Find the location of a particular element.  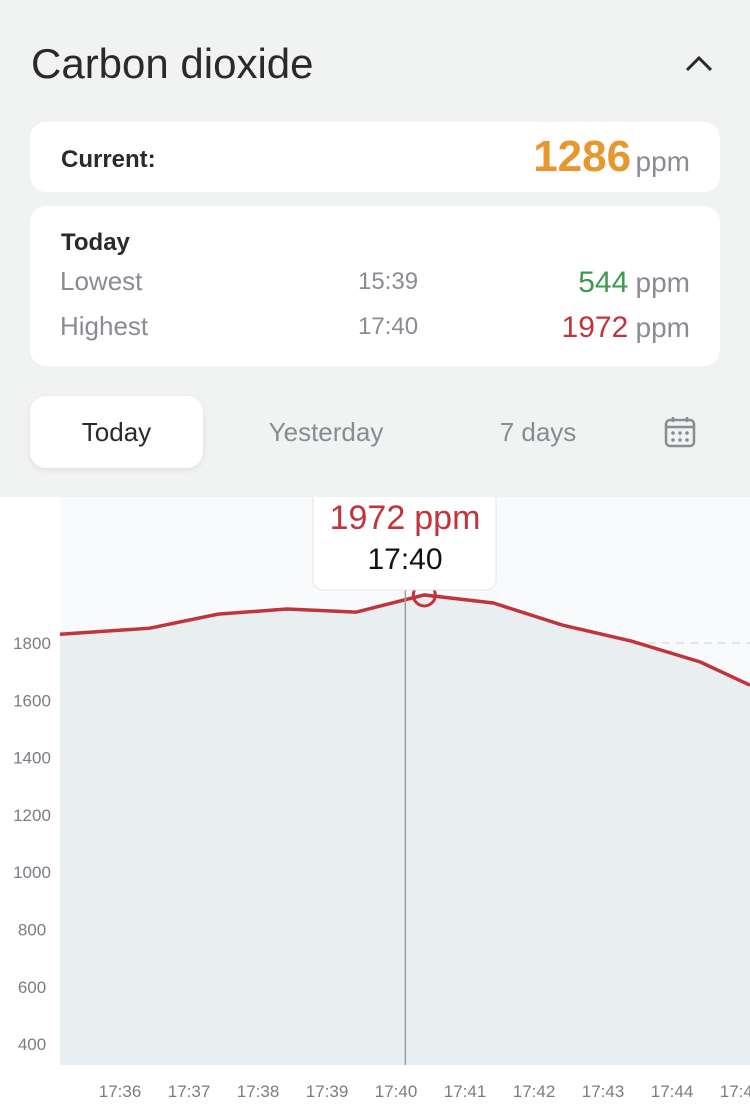

x-tick-label: 17:44 is located at coordinates (672, 1091).